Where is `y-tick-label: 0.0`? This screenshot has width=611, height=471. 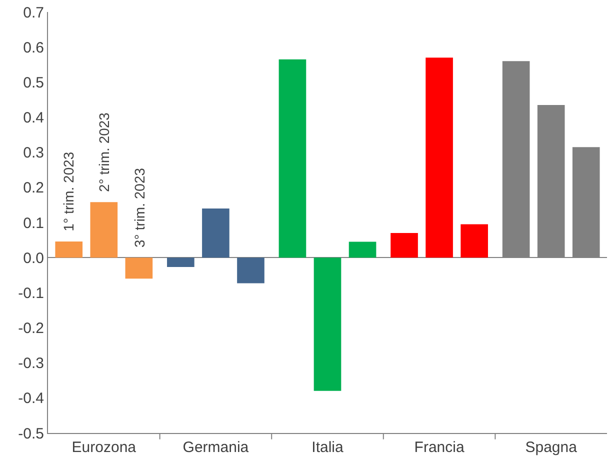
y-tick-label: 0.0 is located at coordinates (33, 258).